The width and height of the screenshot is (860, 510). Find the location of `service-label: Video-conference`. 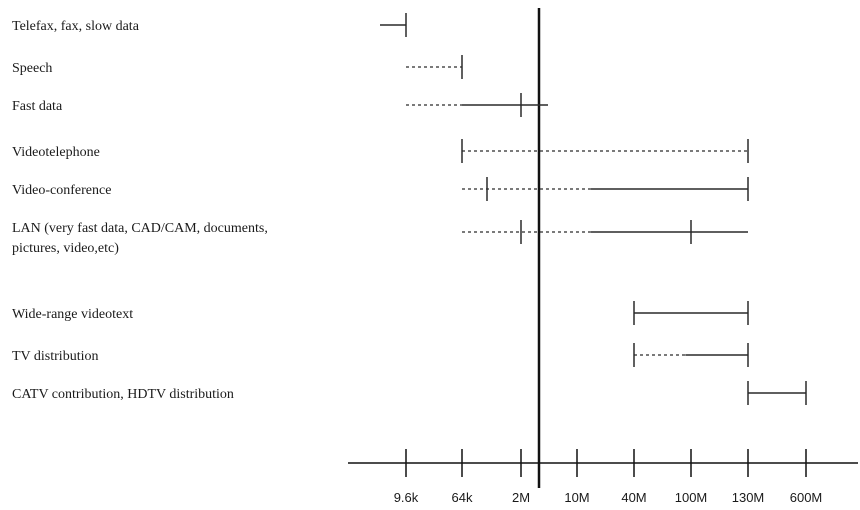

service-label: Video-conference is located at coordinates (61, 190).